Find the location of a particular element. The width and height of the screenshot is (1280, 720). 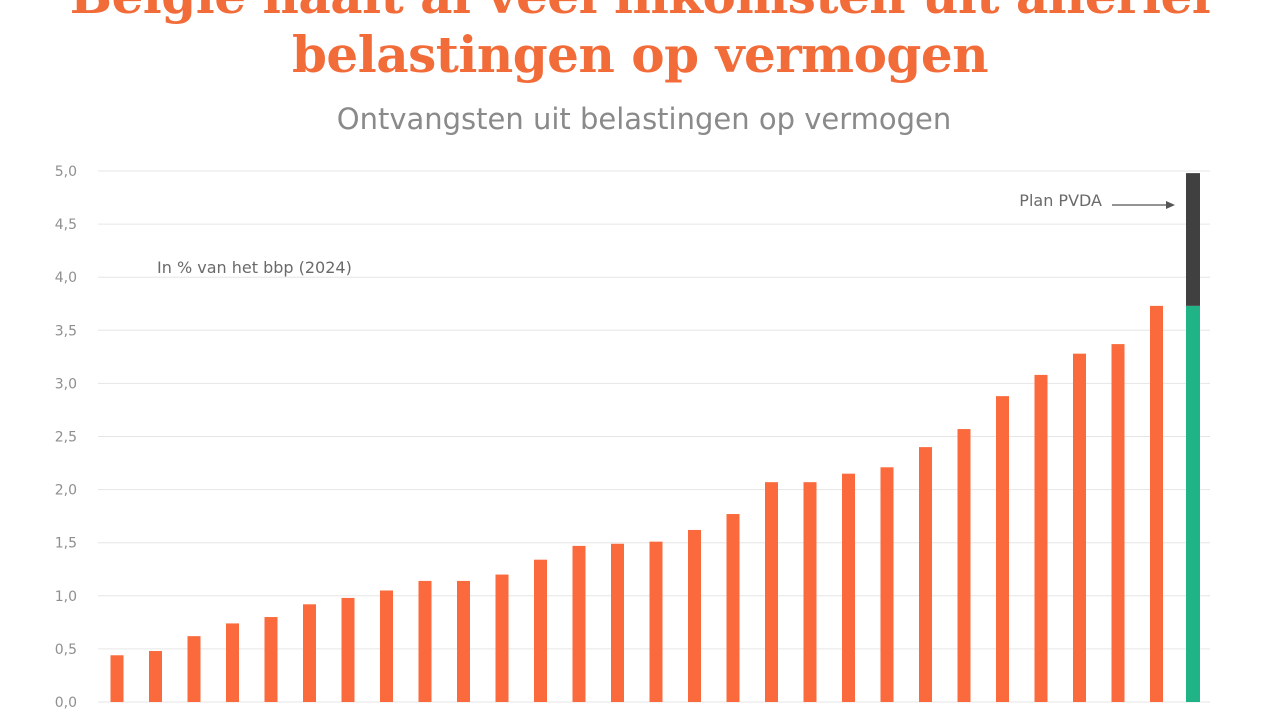

plan-pvda-bar is located at coordinates (1193, 239).